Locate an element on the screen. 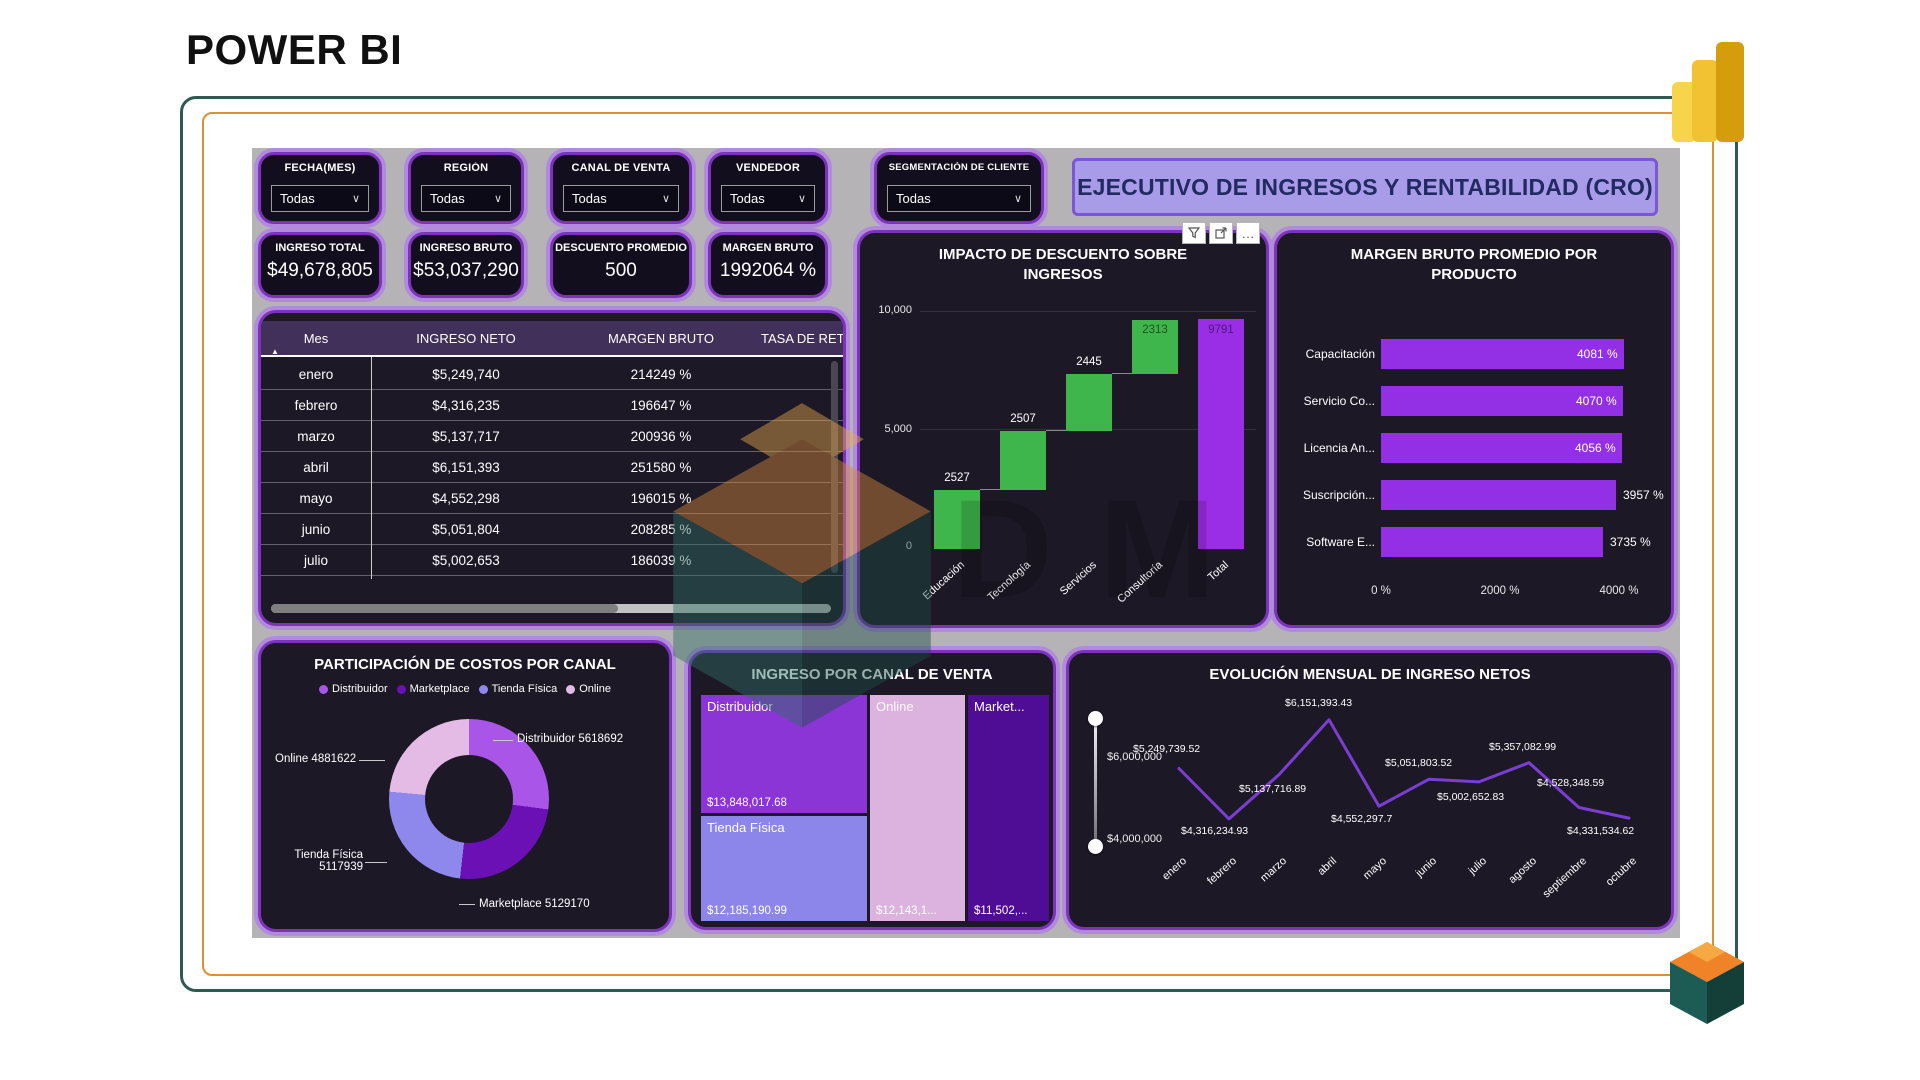 This screenshot has height=1080, width=1920. legend-item: Marketplace is located at coordinates (433, 689).